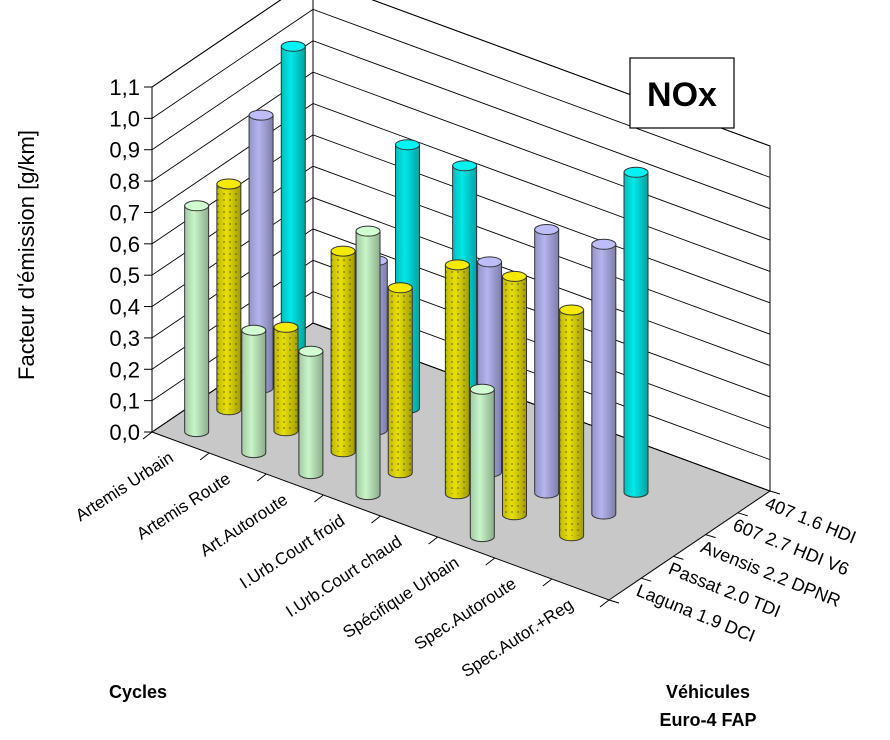 The height and width of the screenshot is (740, 890). Describe the element at coordinates (707, 720) in the screenshot. I see `depth-axis-title-line2: Euro-4 FAP` at that location.